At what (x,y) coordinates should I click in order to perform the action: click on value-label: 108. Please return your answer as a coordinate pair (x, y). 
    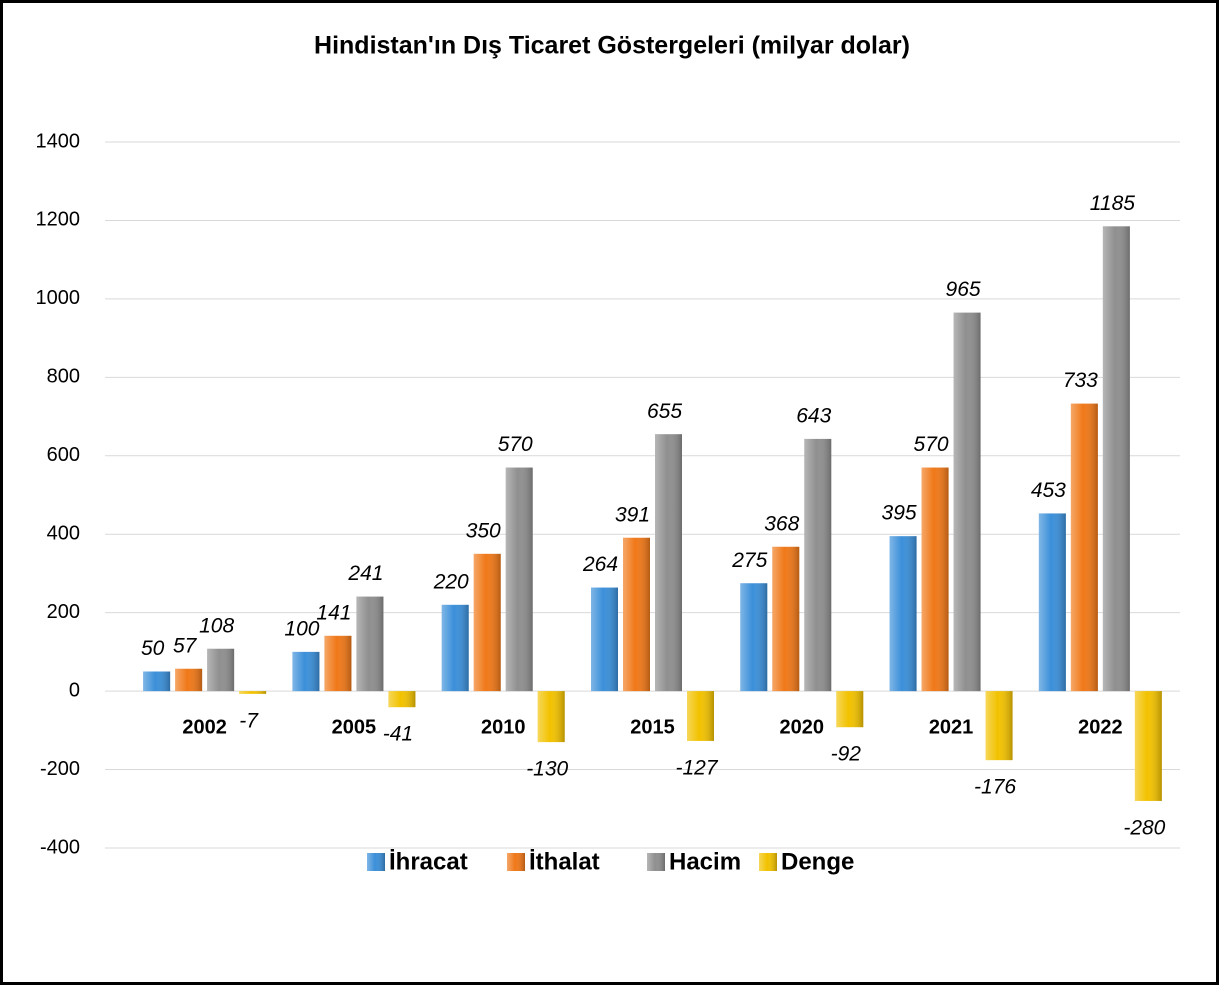
    Looking at the image, I should click on (216, 625).